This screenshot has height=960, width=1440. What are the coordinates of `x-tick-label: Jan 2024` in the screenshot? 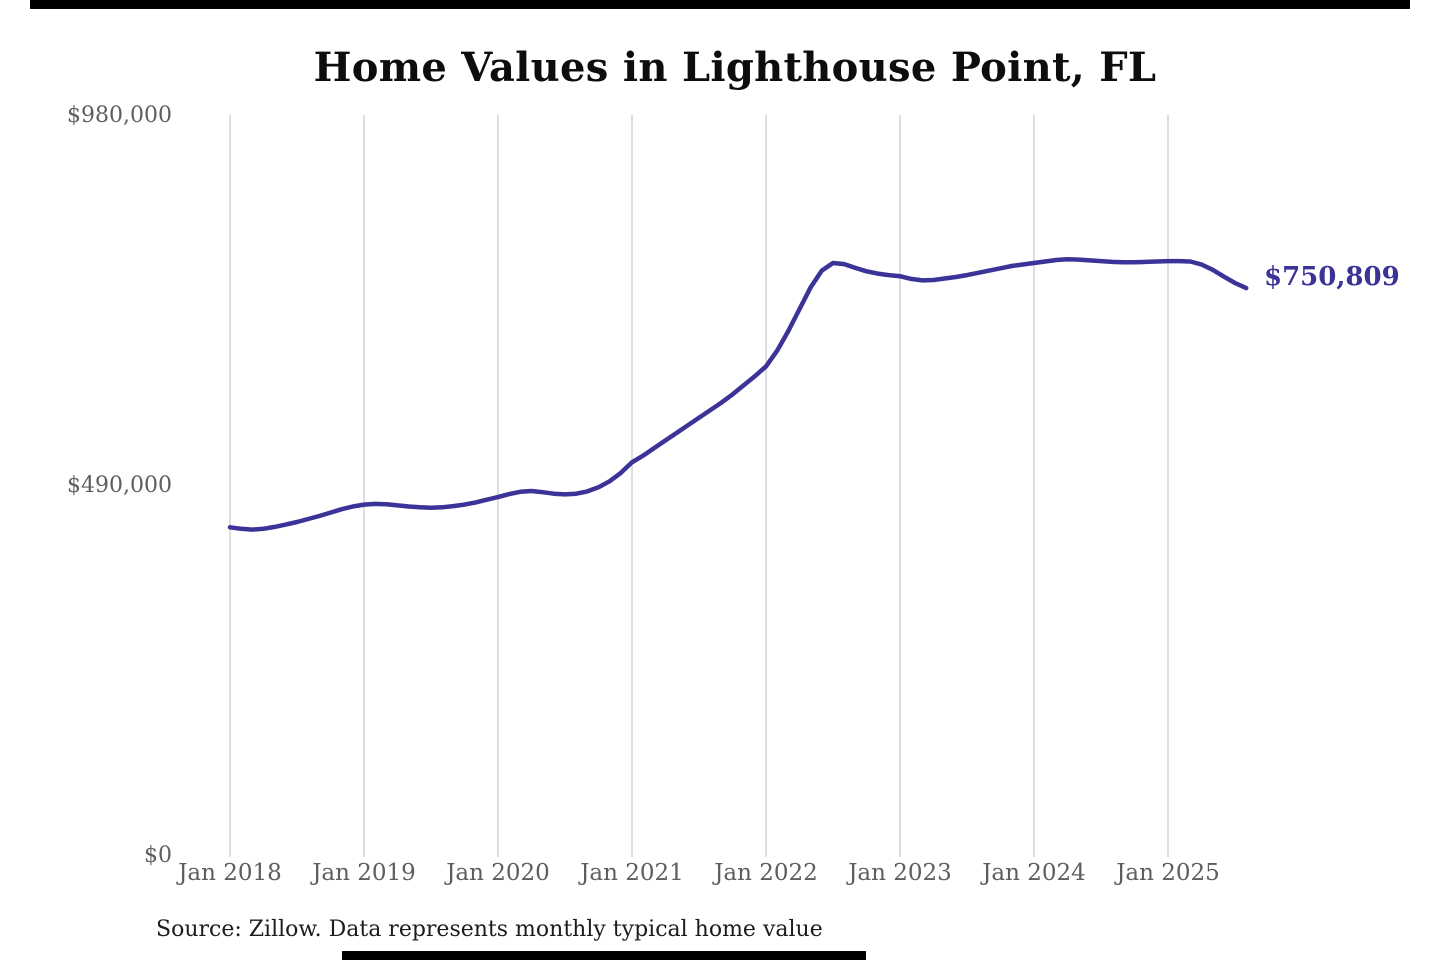 It's located at (1034, 873).